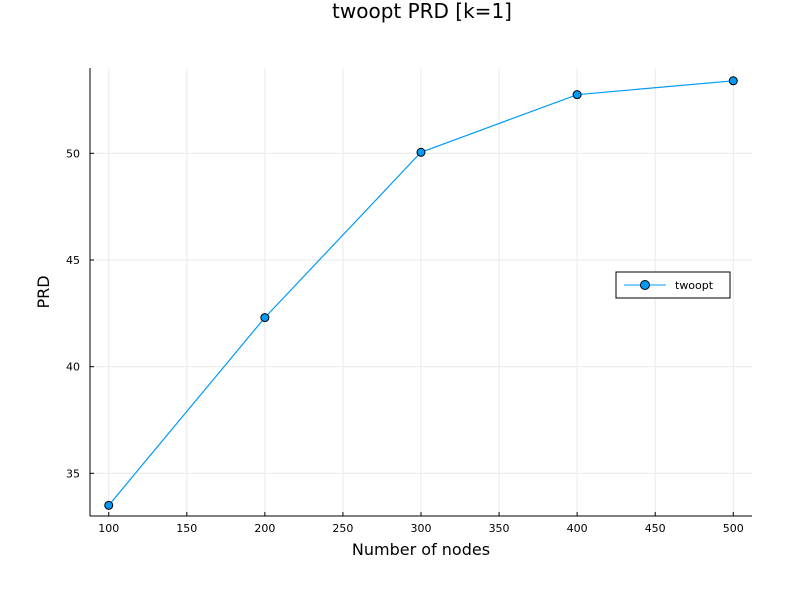 This screenshot has height=600, width=800. I want to click on y-tick-label: 35, so click(73, 473).